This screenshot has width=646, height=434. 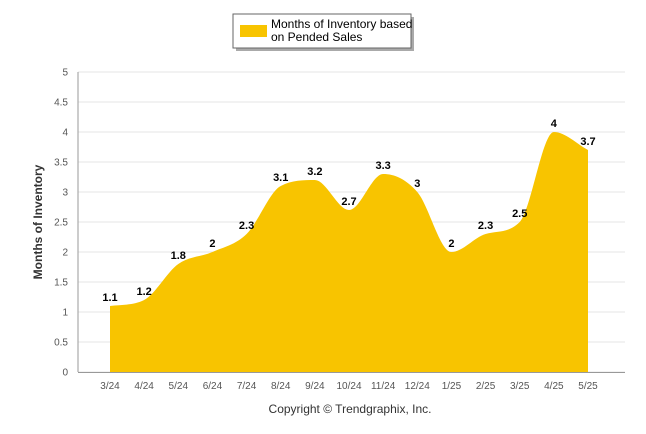 What do you see at coordinates (348, 202) in the screenshot?
I see `data-label: 2.7` at bounding box center [348, 202].